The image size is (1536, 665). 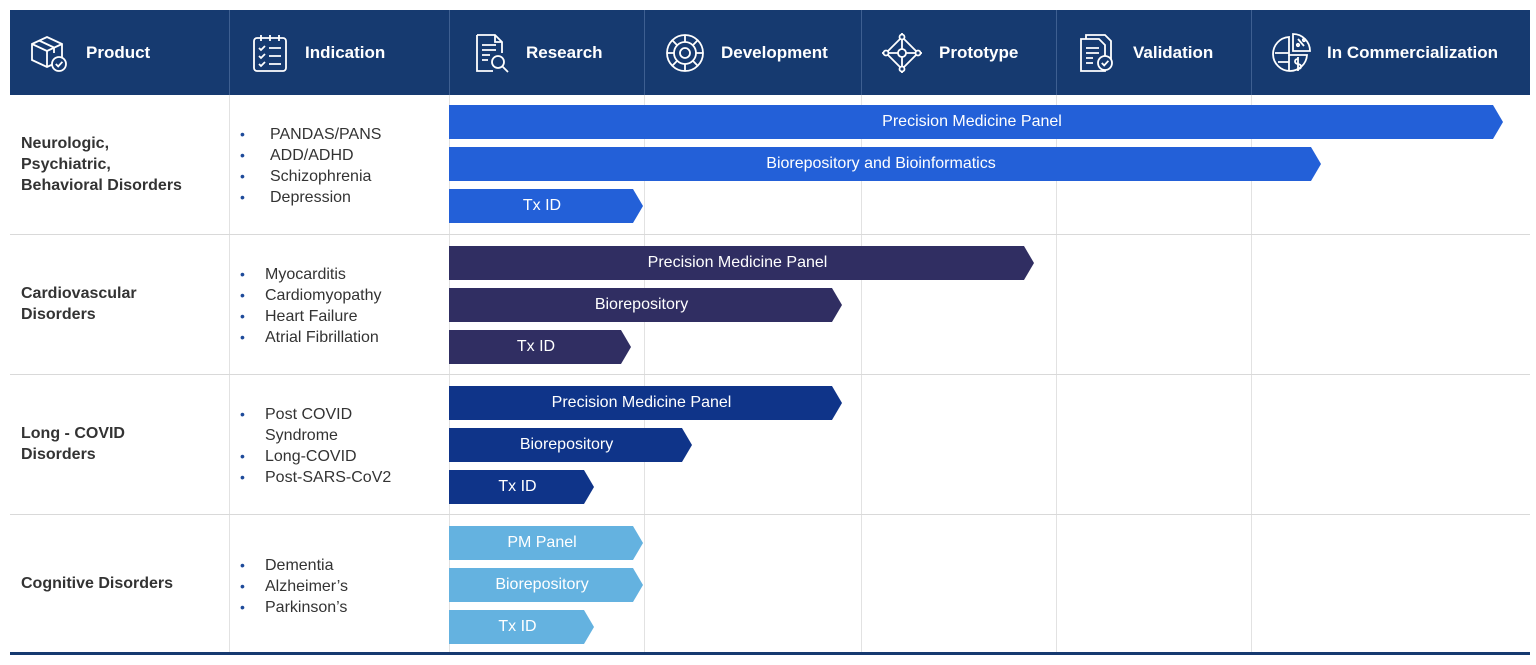 I want to click on list-item: Post-SARS-CoV2, so click(x=315, y=477).